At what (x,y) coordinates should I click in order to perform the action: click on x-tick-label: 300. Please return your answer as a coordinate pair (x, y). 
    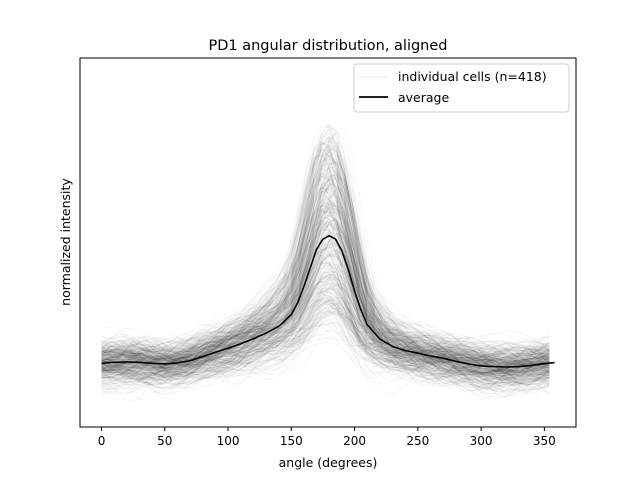
    Looking at the image, I should click on (481, 441).